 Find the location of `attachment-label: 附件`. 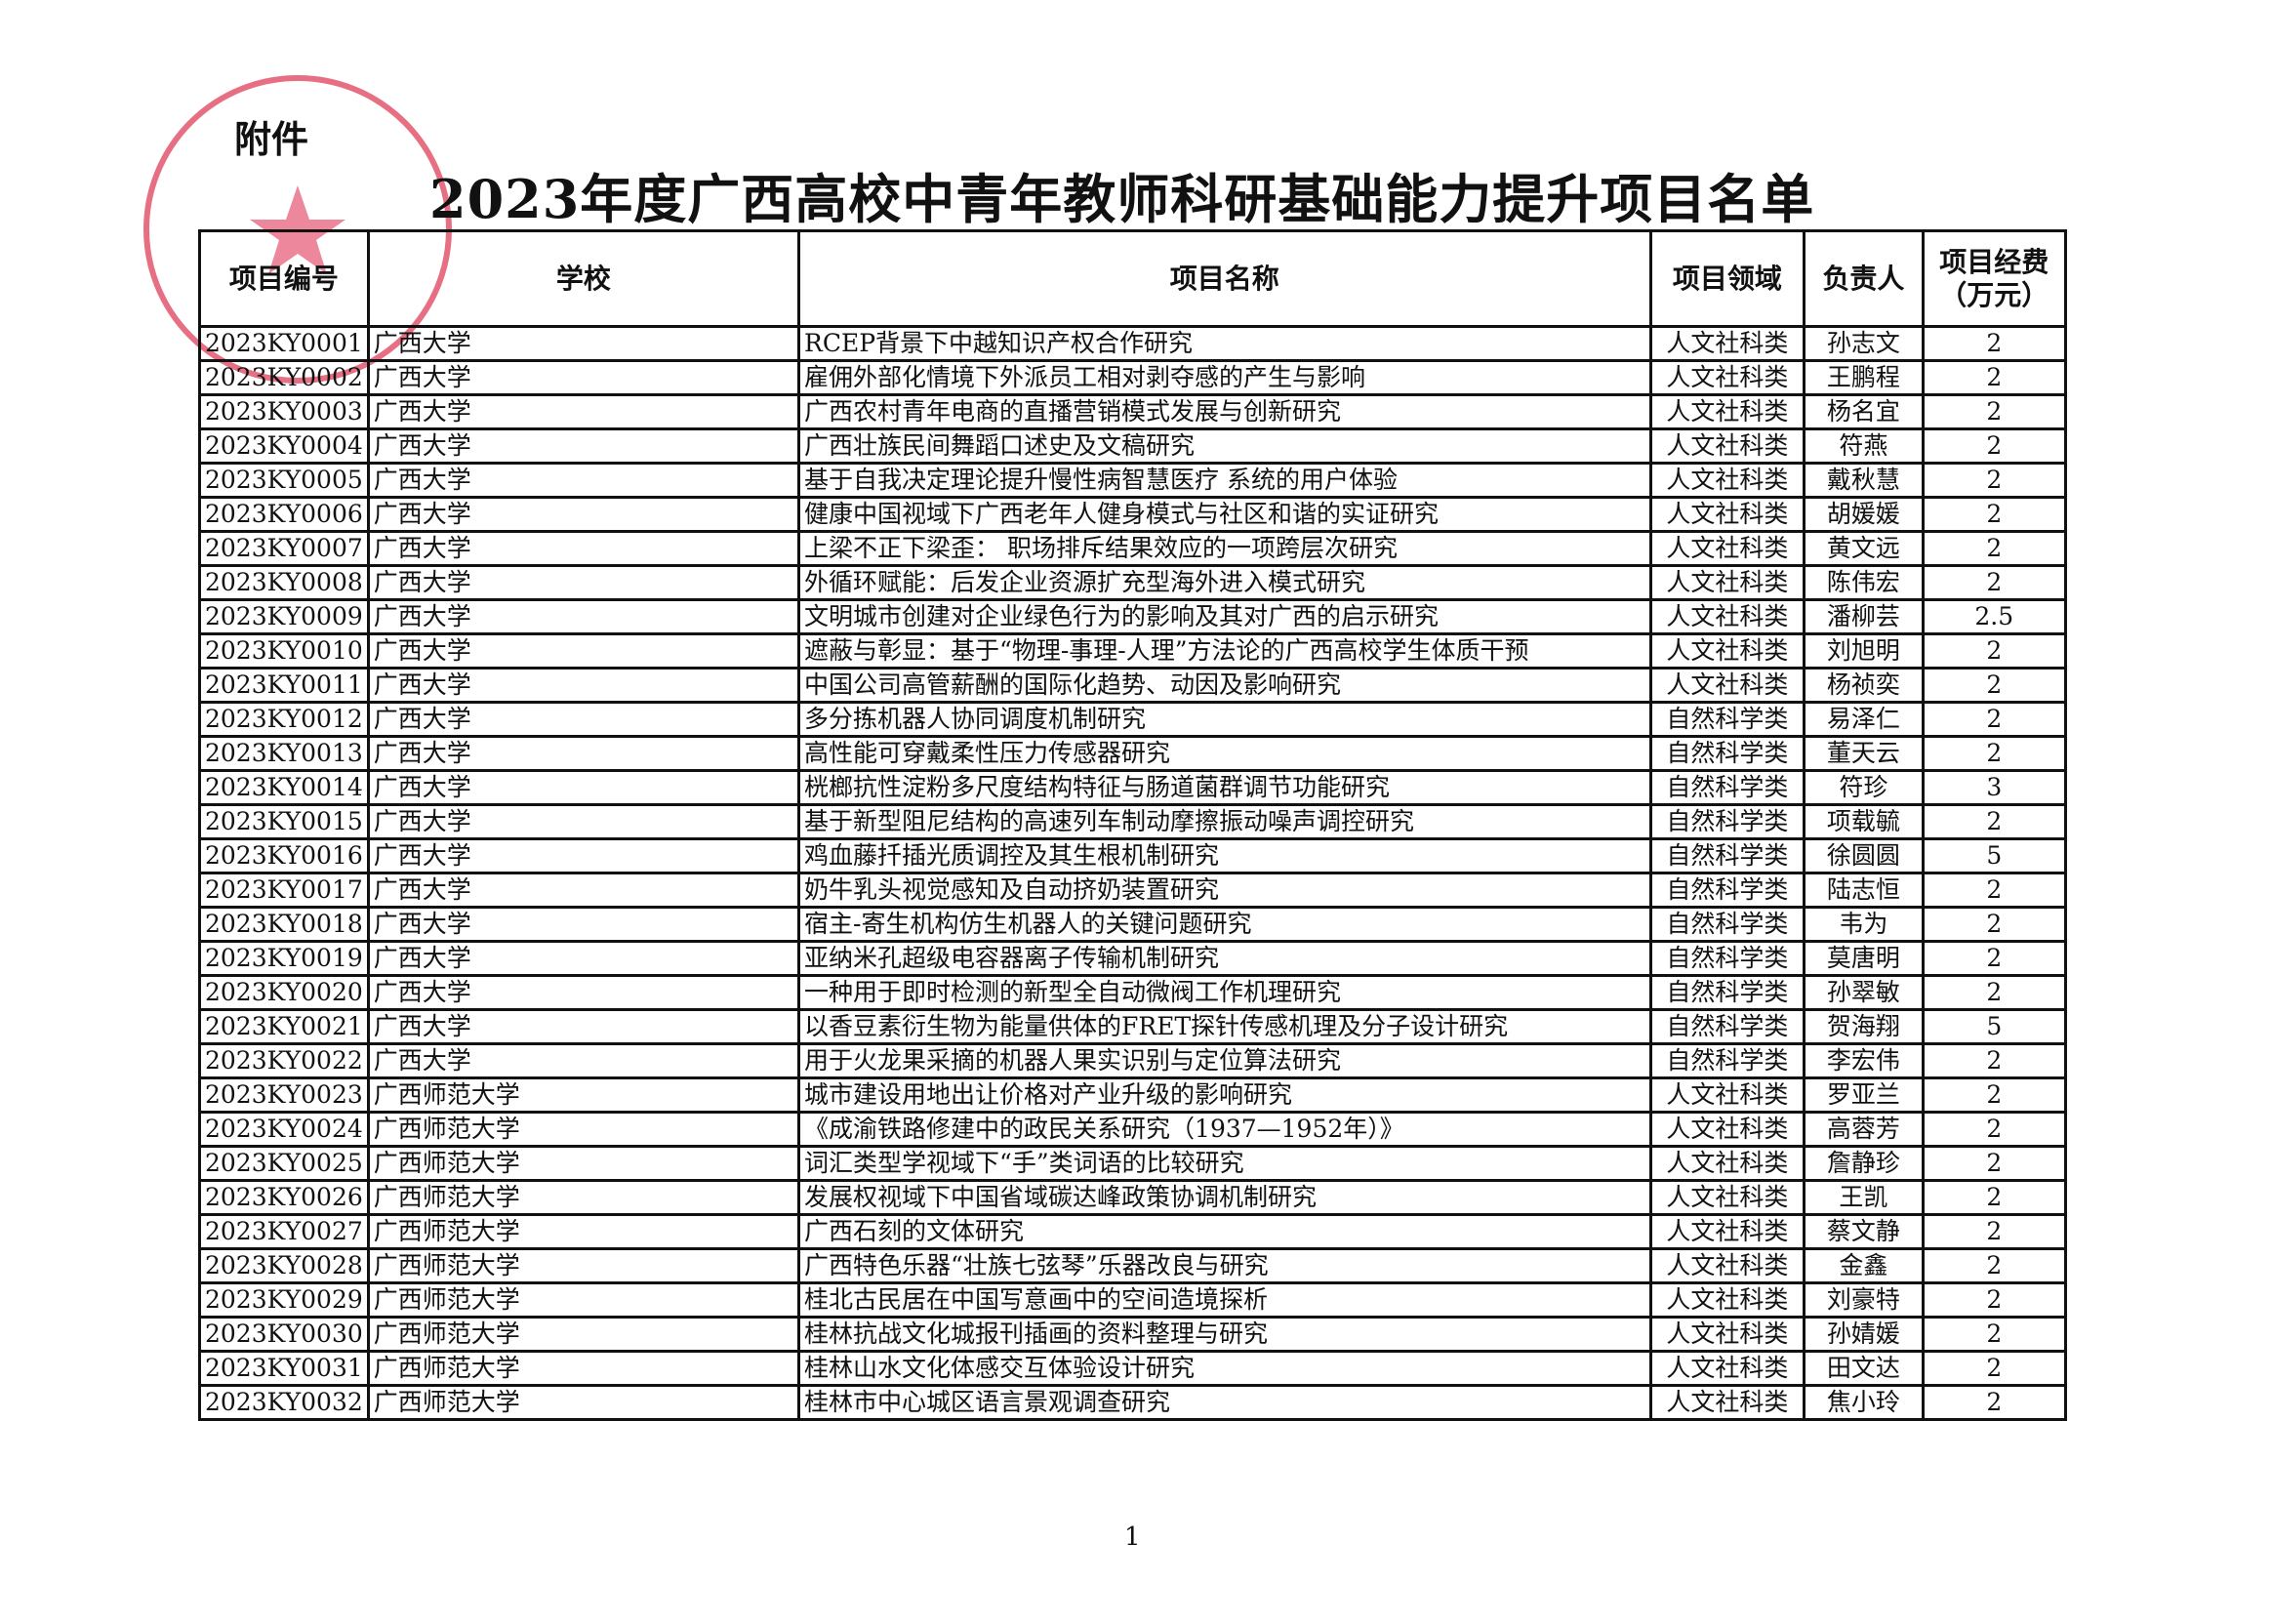

attachment-label: 附件 is located at coordinates (272, 139).